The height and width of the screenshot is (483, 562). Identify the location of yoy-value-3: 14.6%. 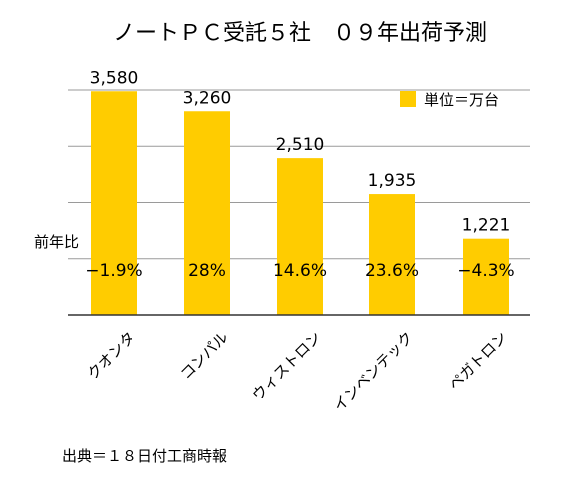
(300, 271).